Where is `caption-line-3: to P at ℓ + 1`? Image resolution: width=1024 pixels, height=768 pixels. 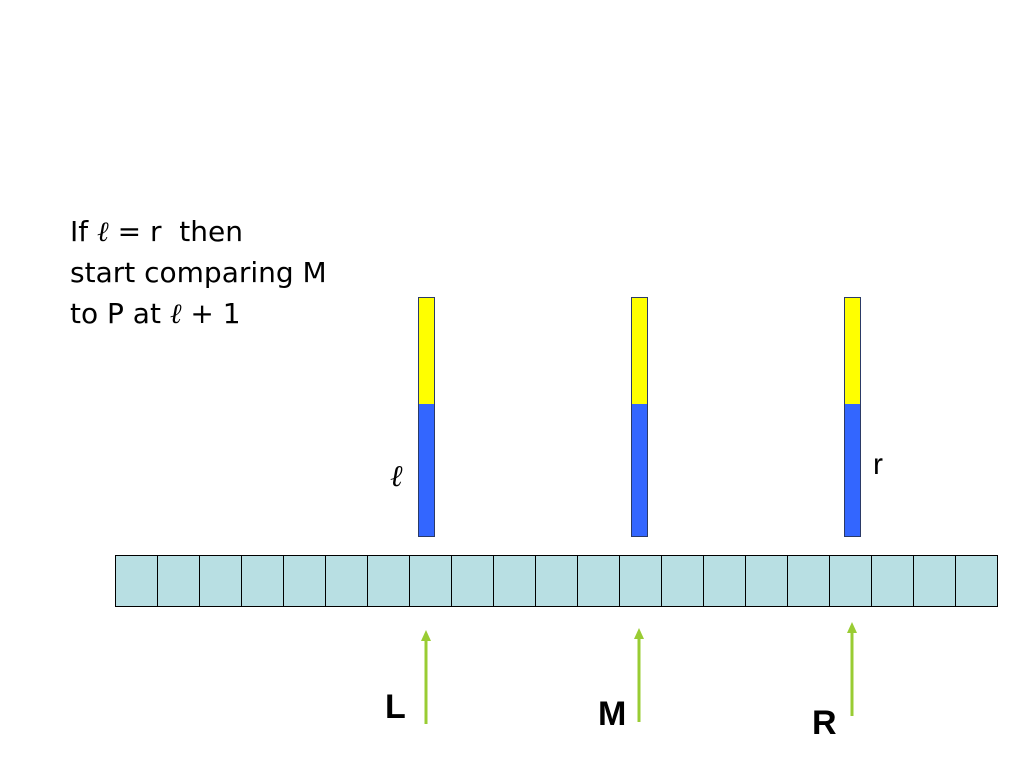
caption-line-3: to P at ℓ + 1 is located at coordinates (155, 313).